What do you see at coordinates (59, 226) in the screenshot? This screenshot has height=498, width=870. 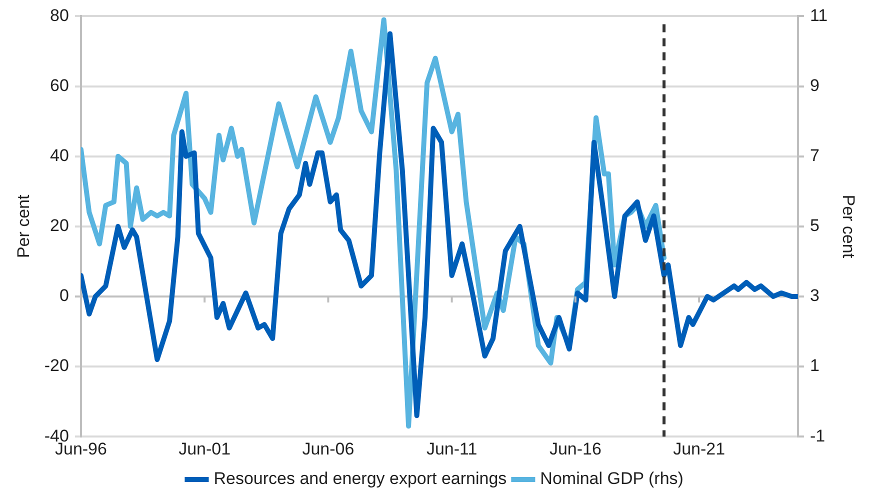 I see `y-tick-label: 20` at bounding box center [59, 226].